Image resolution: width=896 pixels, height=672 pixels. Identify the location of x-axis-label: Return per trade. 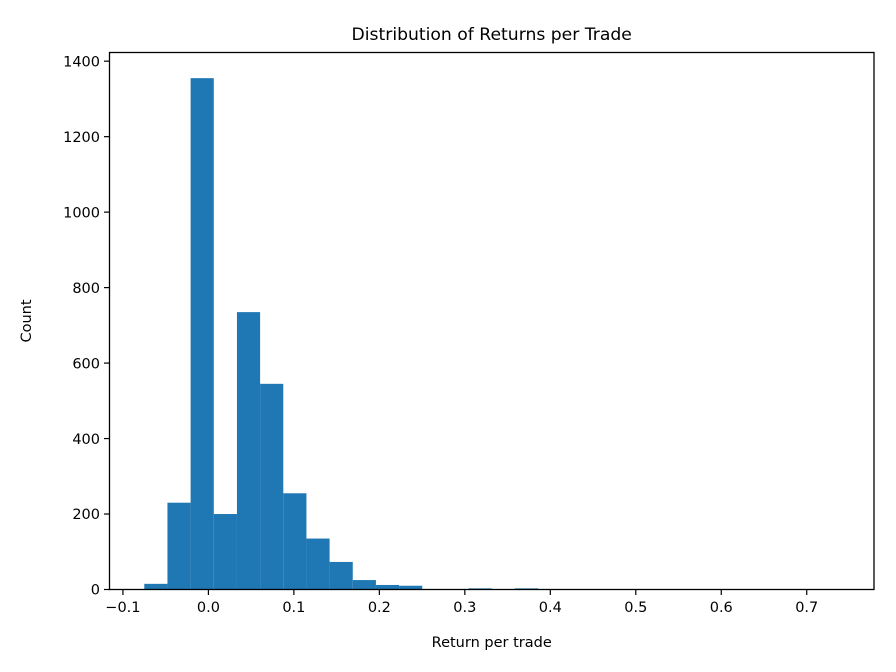
(492, 643).